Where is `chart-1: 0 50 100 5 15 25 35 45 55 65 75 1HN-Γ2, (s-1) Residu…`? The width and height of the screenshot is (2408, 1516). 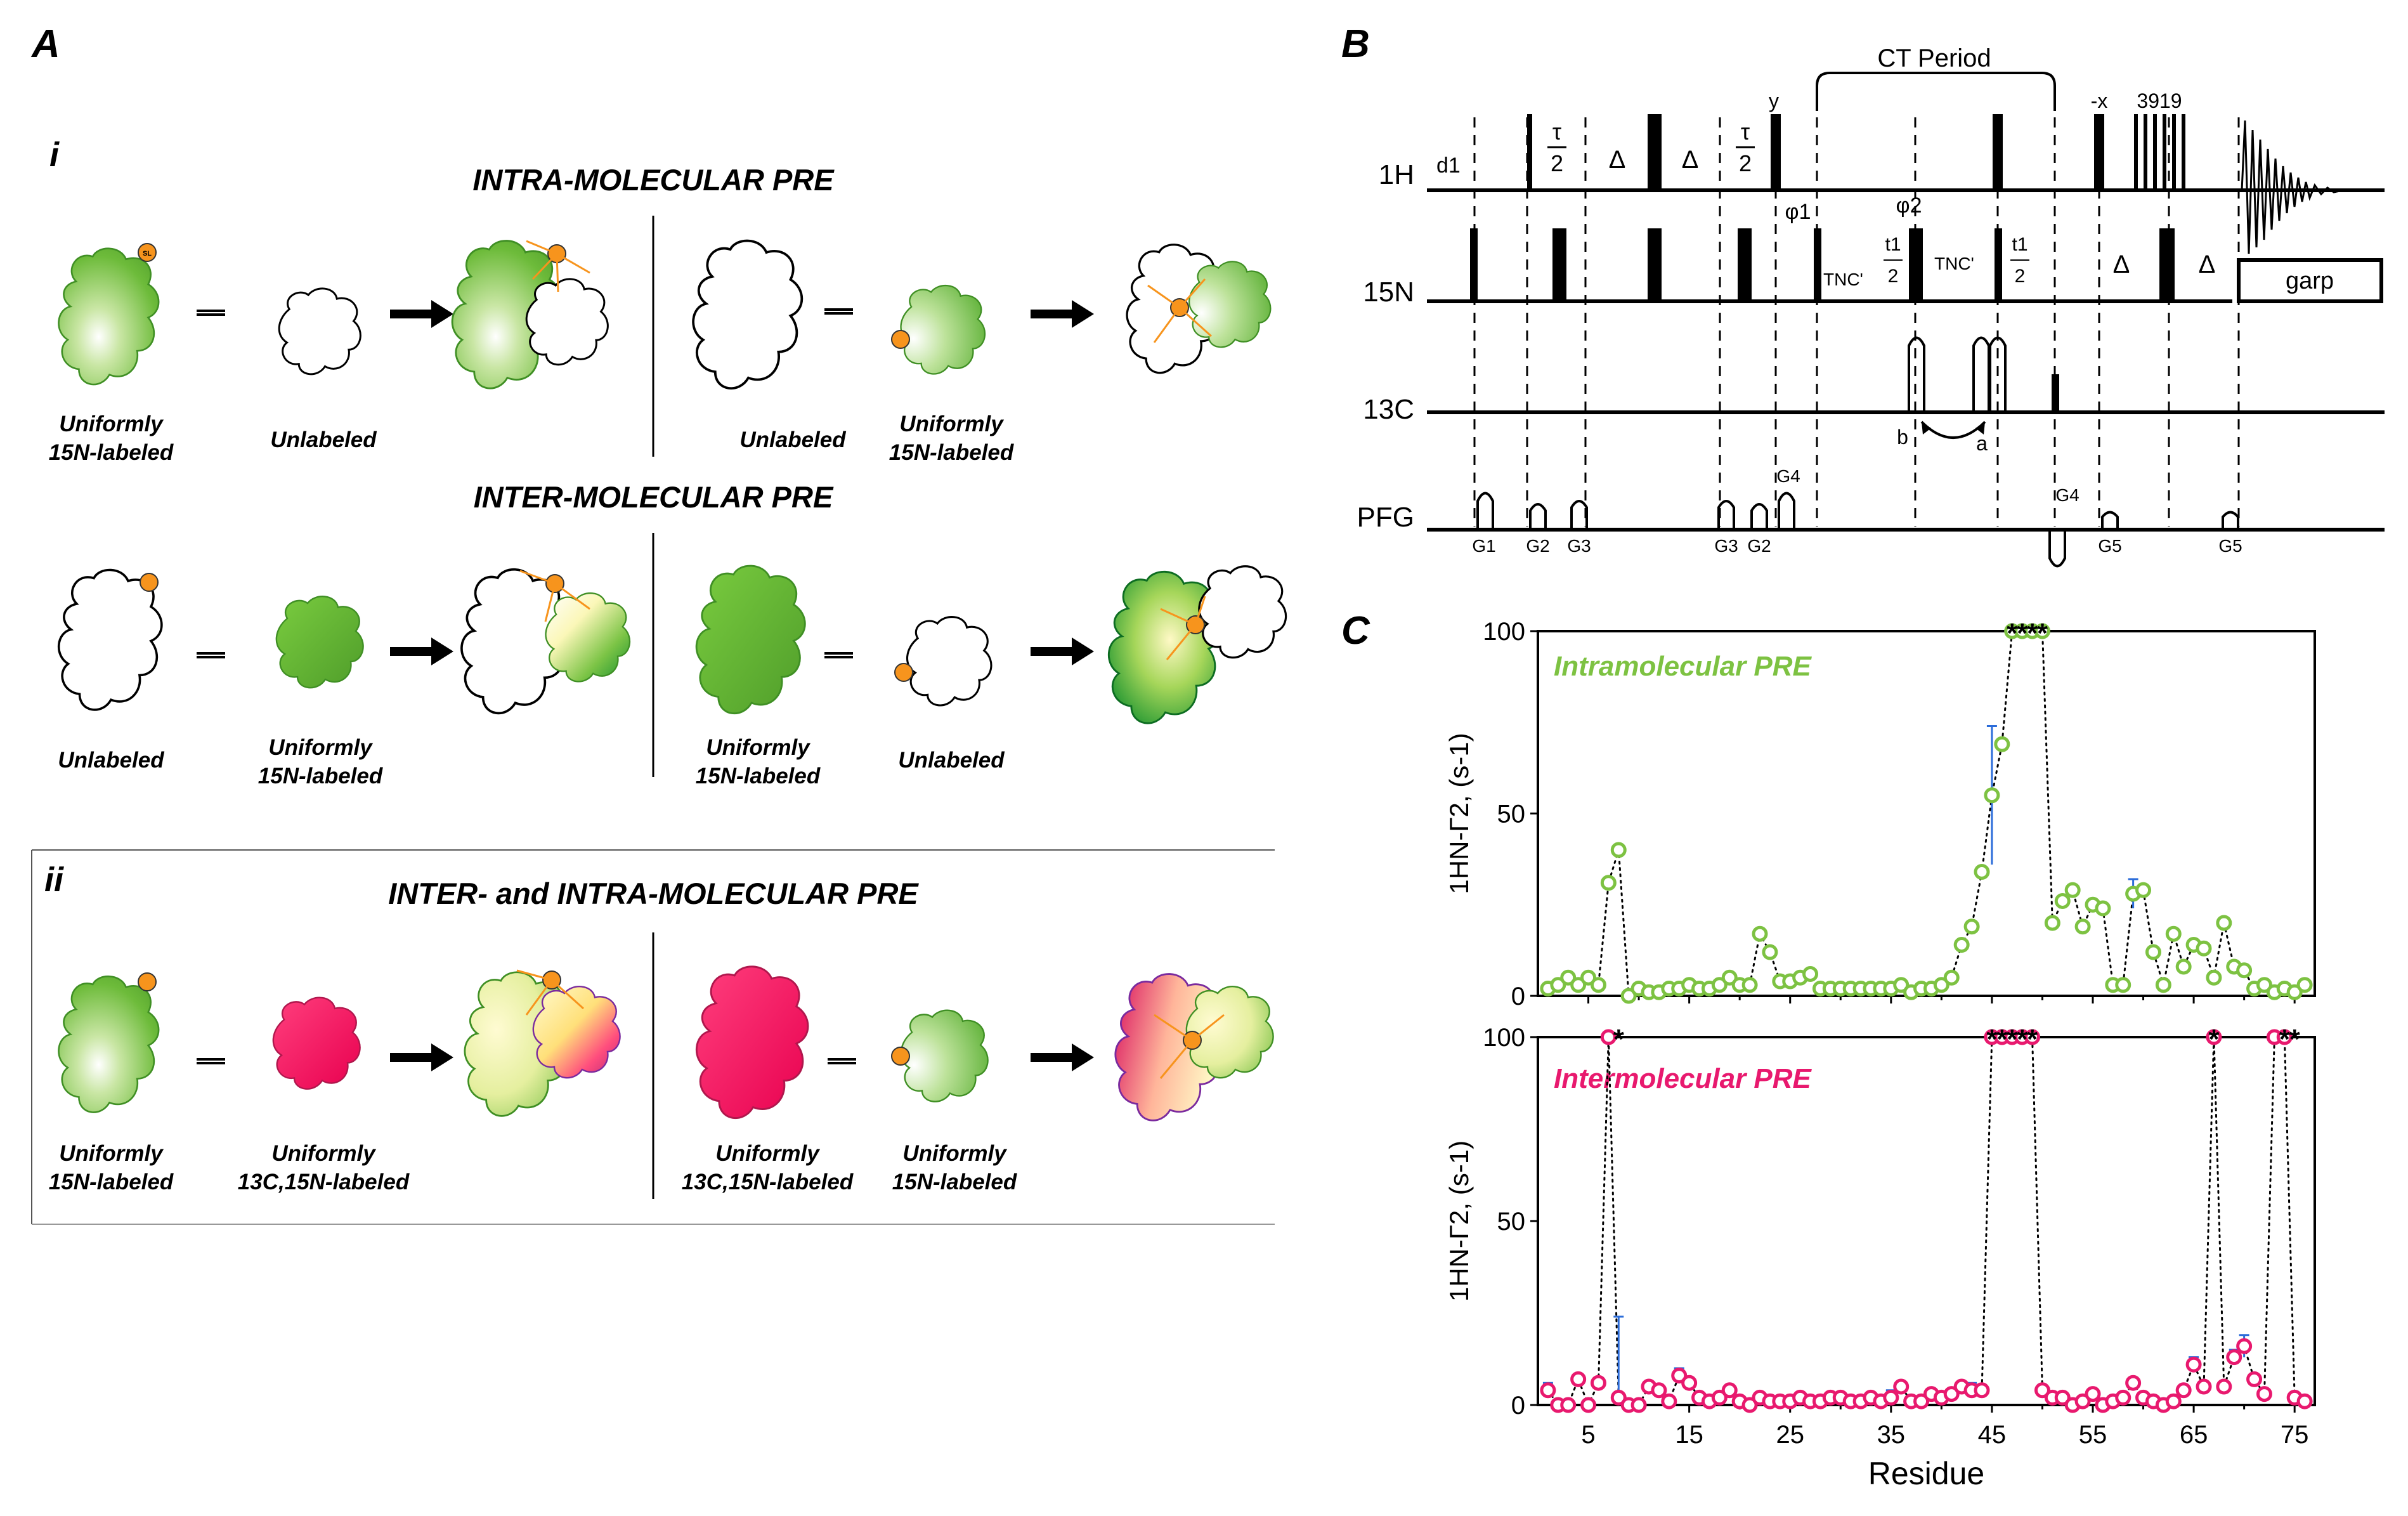 chart-1: 0 50 100 5 15 25 35 45 55 65 75 1HN-Γ2, (s-1) Residu… is located at coordinates (1880, 1257).